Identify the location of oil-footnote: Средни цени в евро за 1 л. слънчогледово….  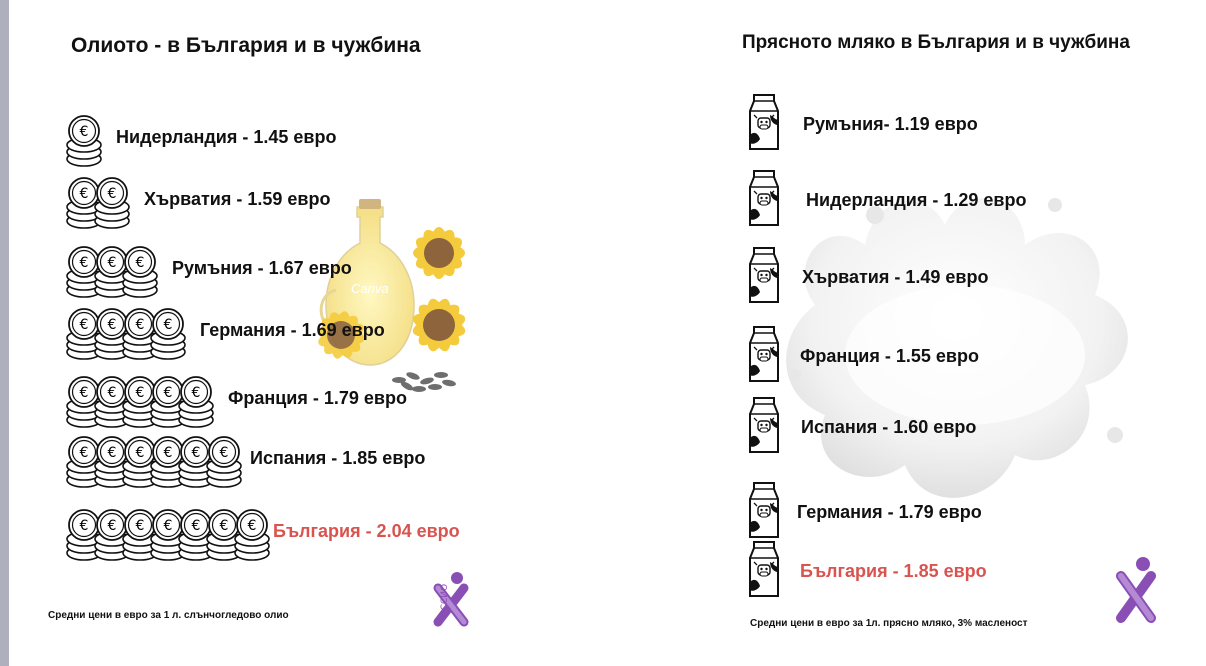
(168, 615).